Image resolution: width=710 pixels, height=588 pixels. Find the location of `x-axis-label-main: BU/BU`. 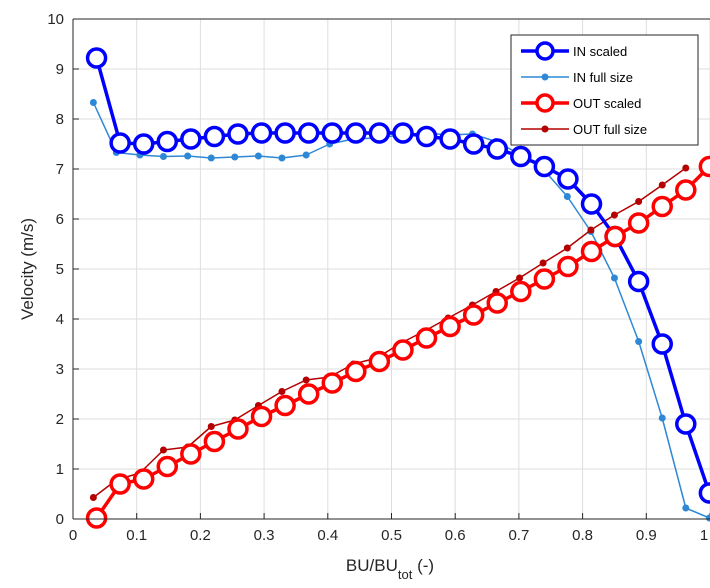

x-axis-label-main: BU/BU is located at coordinates (372, 565).